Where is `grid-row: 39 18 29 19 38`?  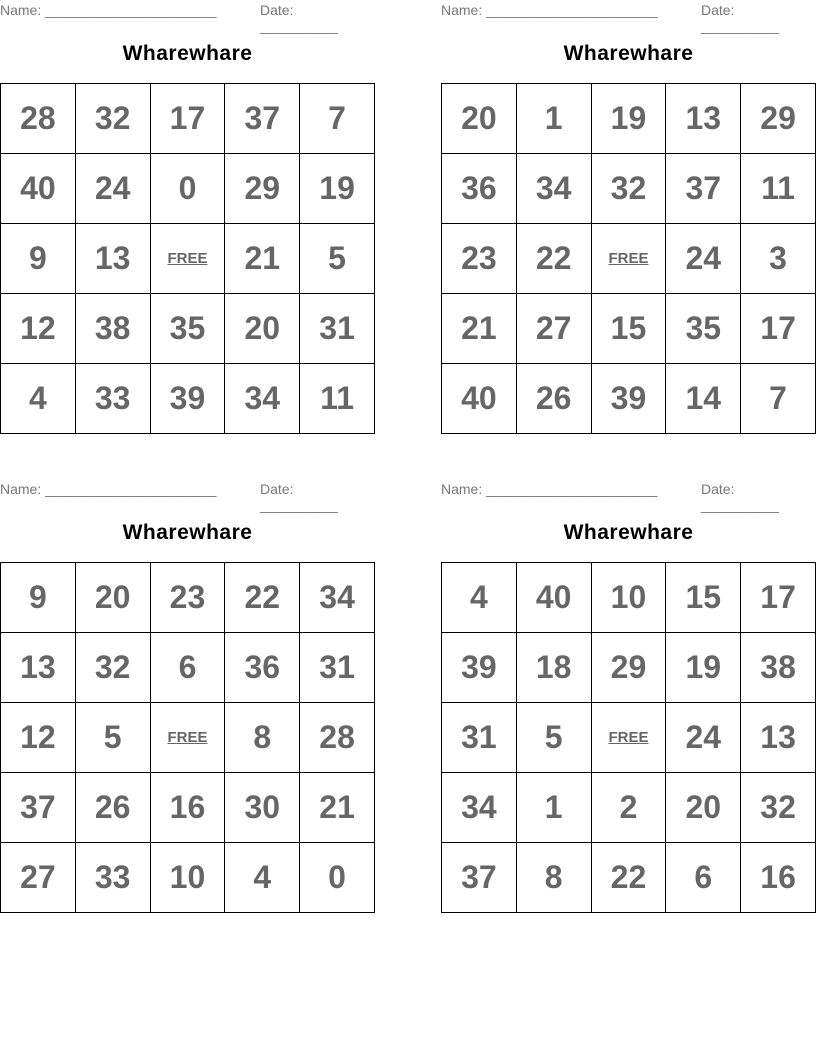
grid-row: 39 18 29 19 38 is located at coordinates (628, 667).